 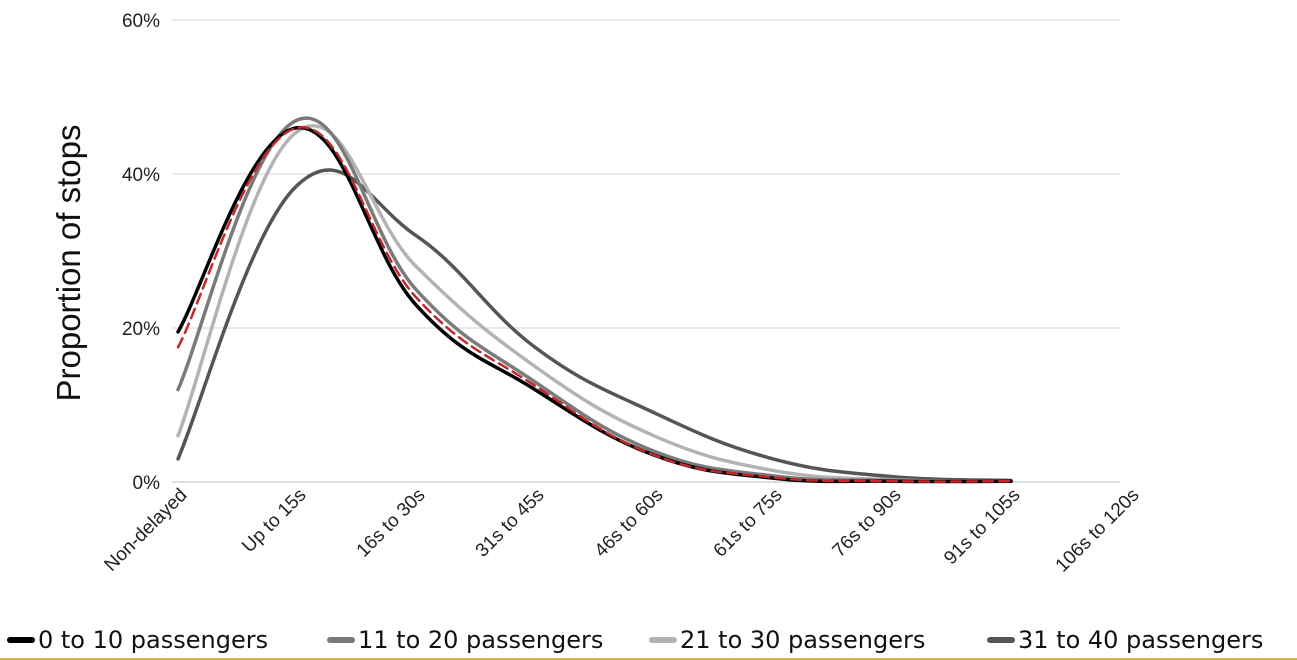 I want to click on legend-label: 31 to 40 passengers, so click(x=1140, y=640).